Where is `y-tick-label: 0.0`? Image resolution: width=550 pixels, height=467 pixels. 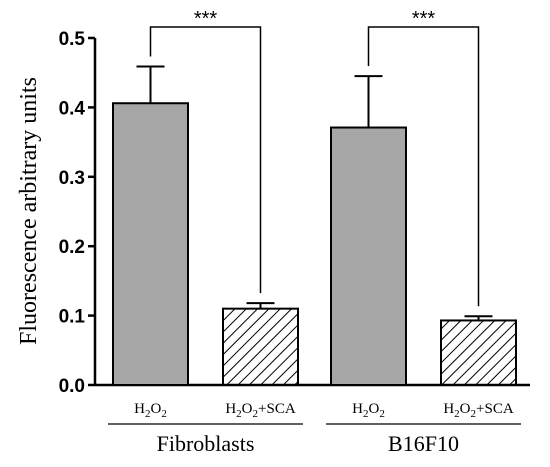 y-tick-label: 0.0 is located at coordinates (72, 386).